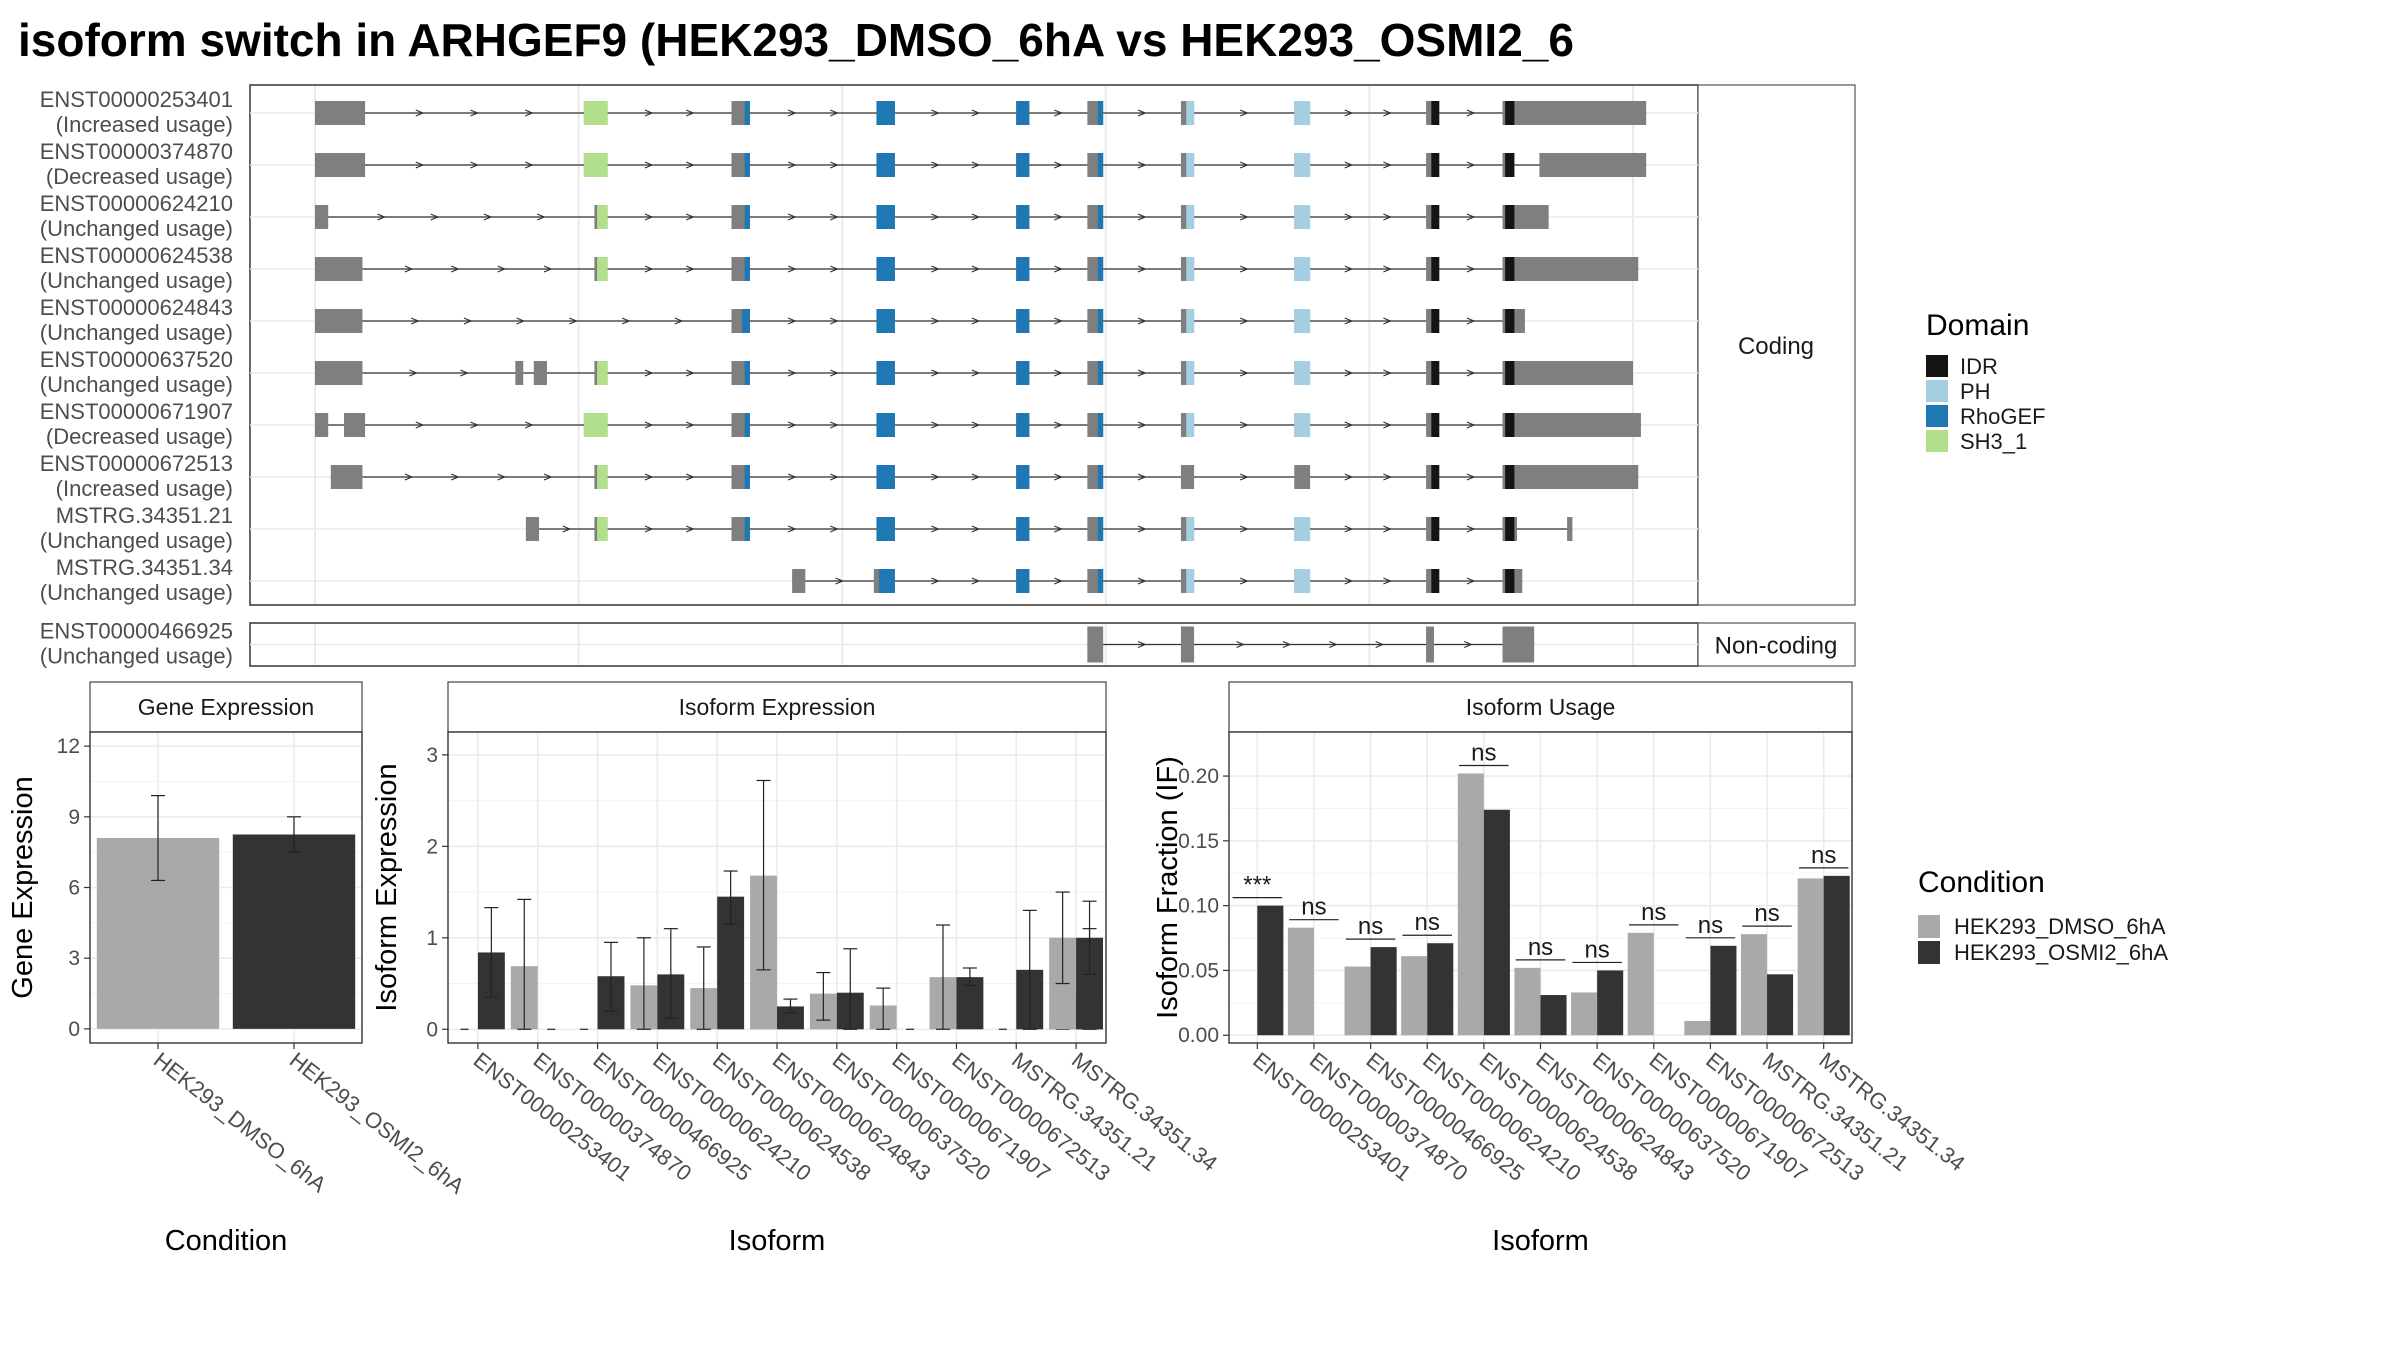 The width and height of the screenshot is (2400, 1350). I want to click on condition-legend-label: HEK293_DMSO_6hA, so click(2060, 926).